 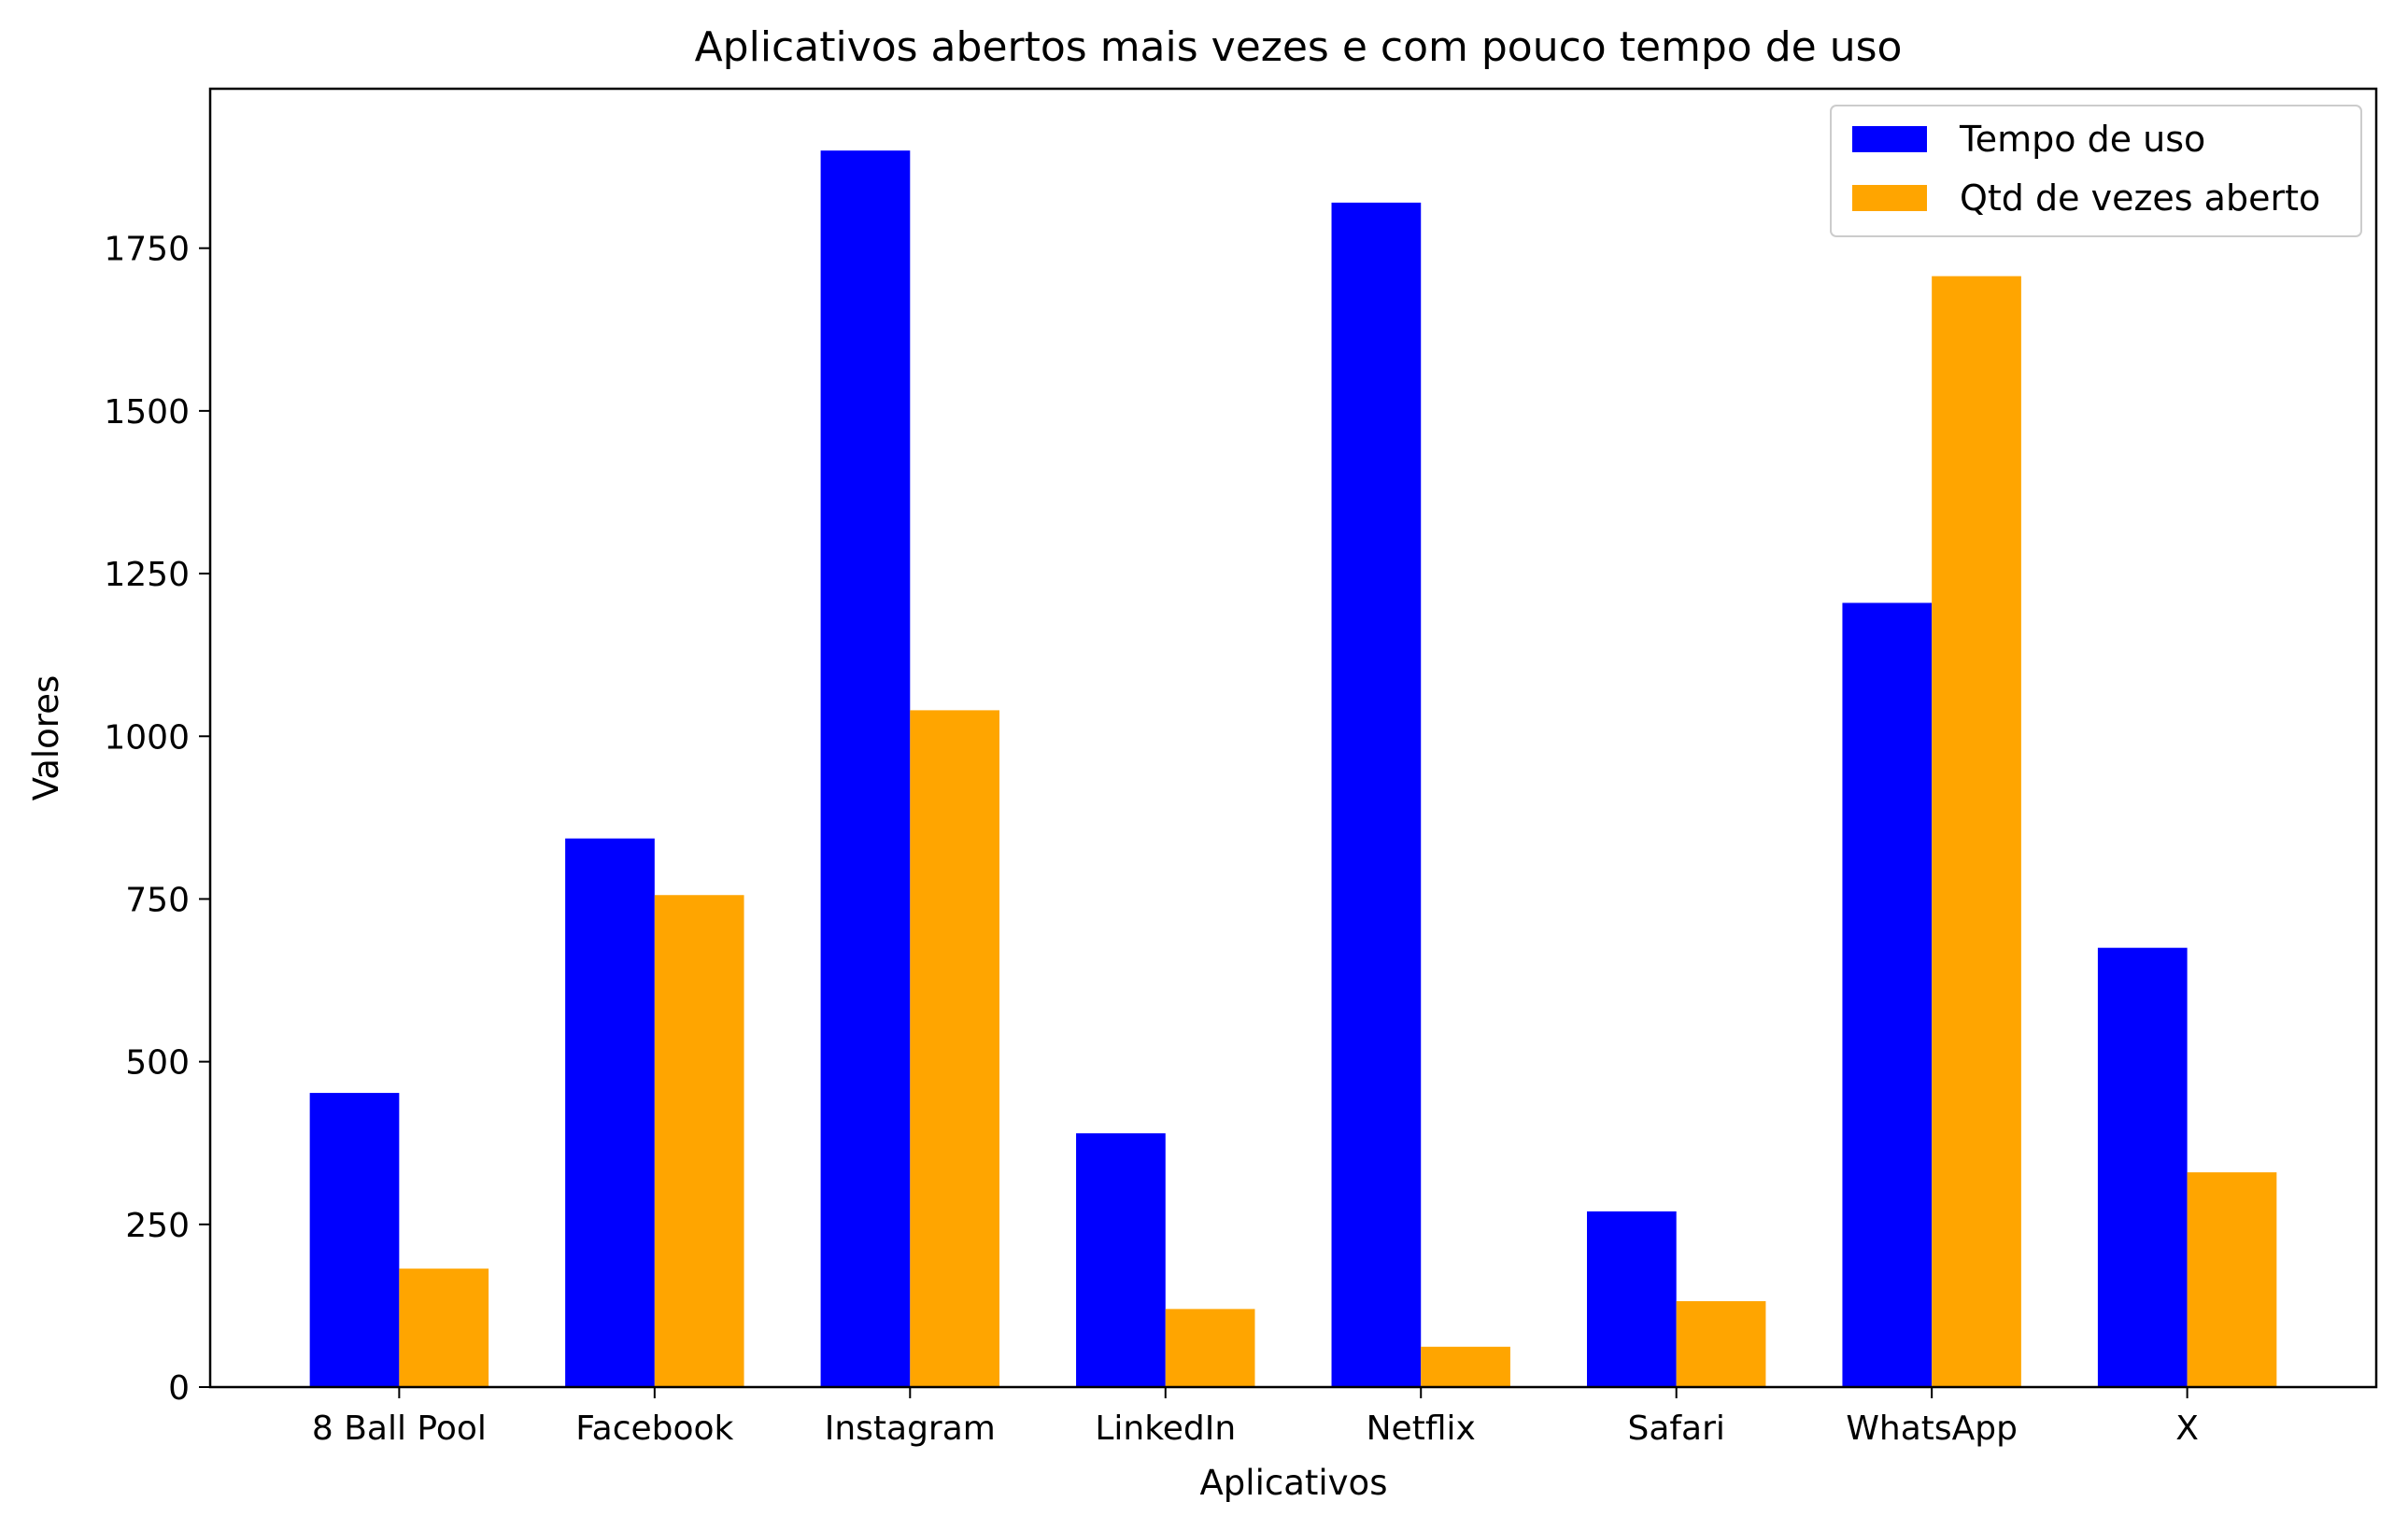 What do you see at coordinates (147, 412) in the screenshot?
I see `y-tick-label: 1500` at bounding box center [147, 412].